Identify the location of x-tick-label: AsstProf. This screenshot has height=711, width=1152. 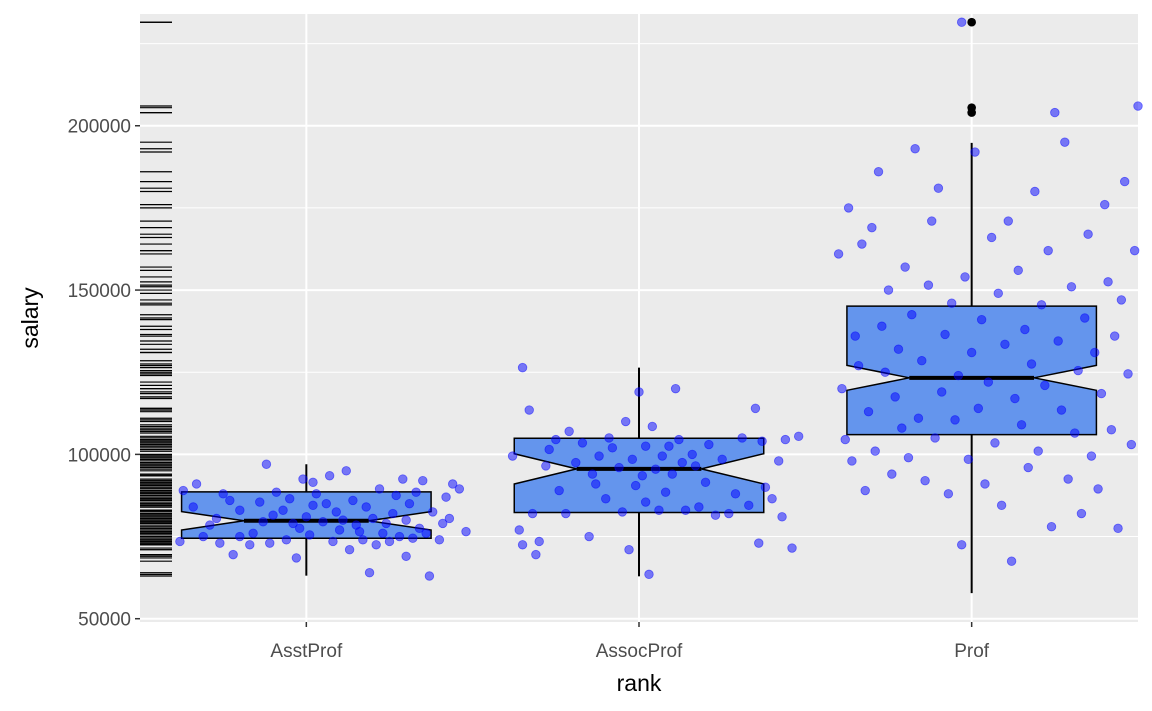
(306, 651).